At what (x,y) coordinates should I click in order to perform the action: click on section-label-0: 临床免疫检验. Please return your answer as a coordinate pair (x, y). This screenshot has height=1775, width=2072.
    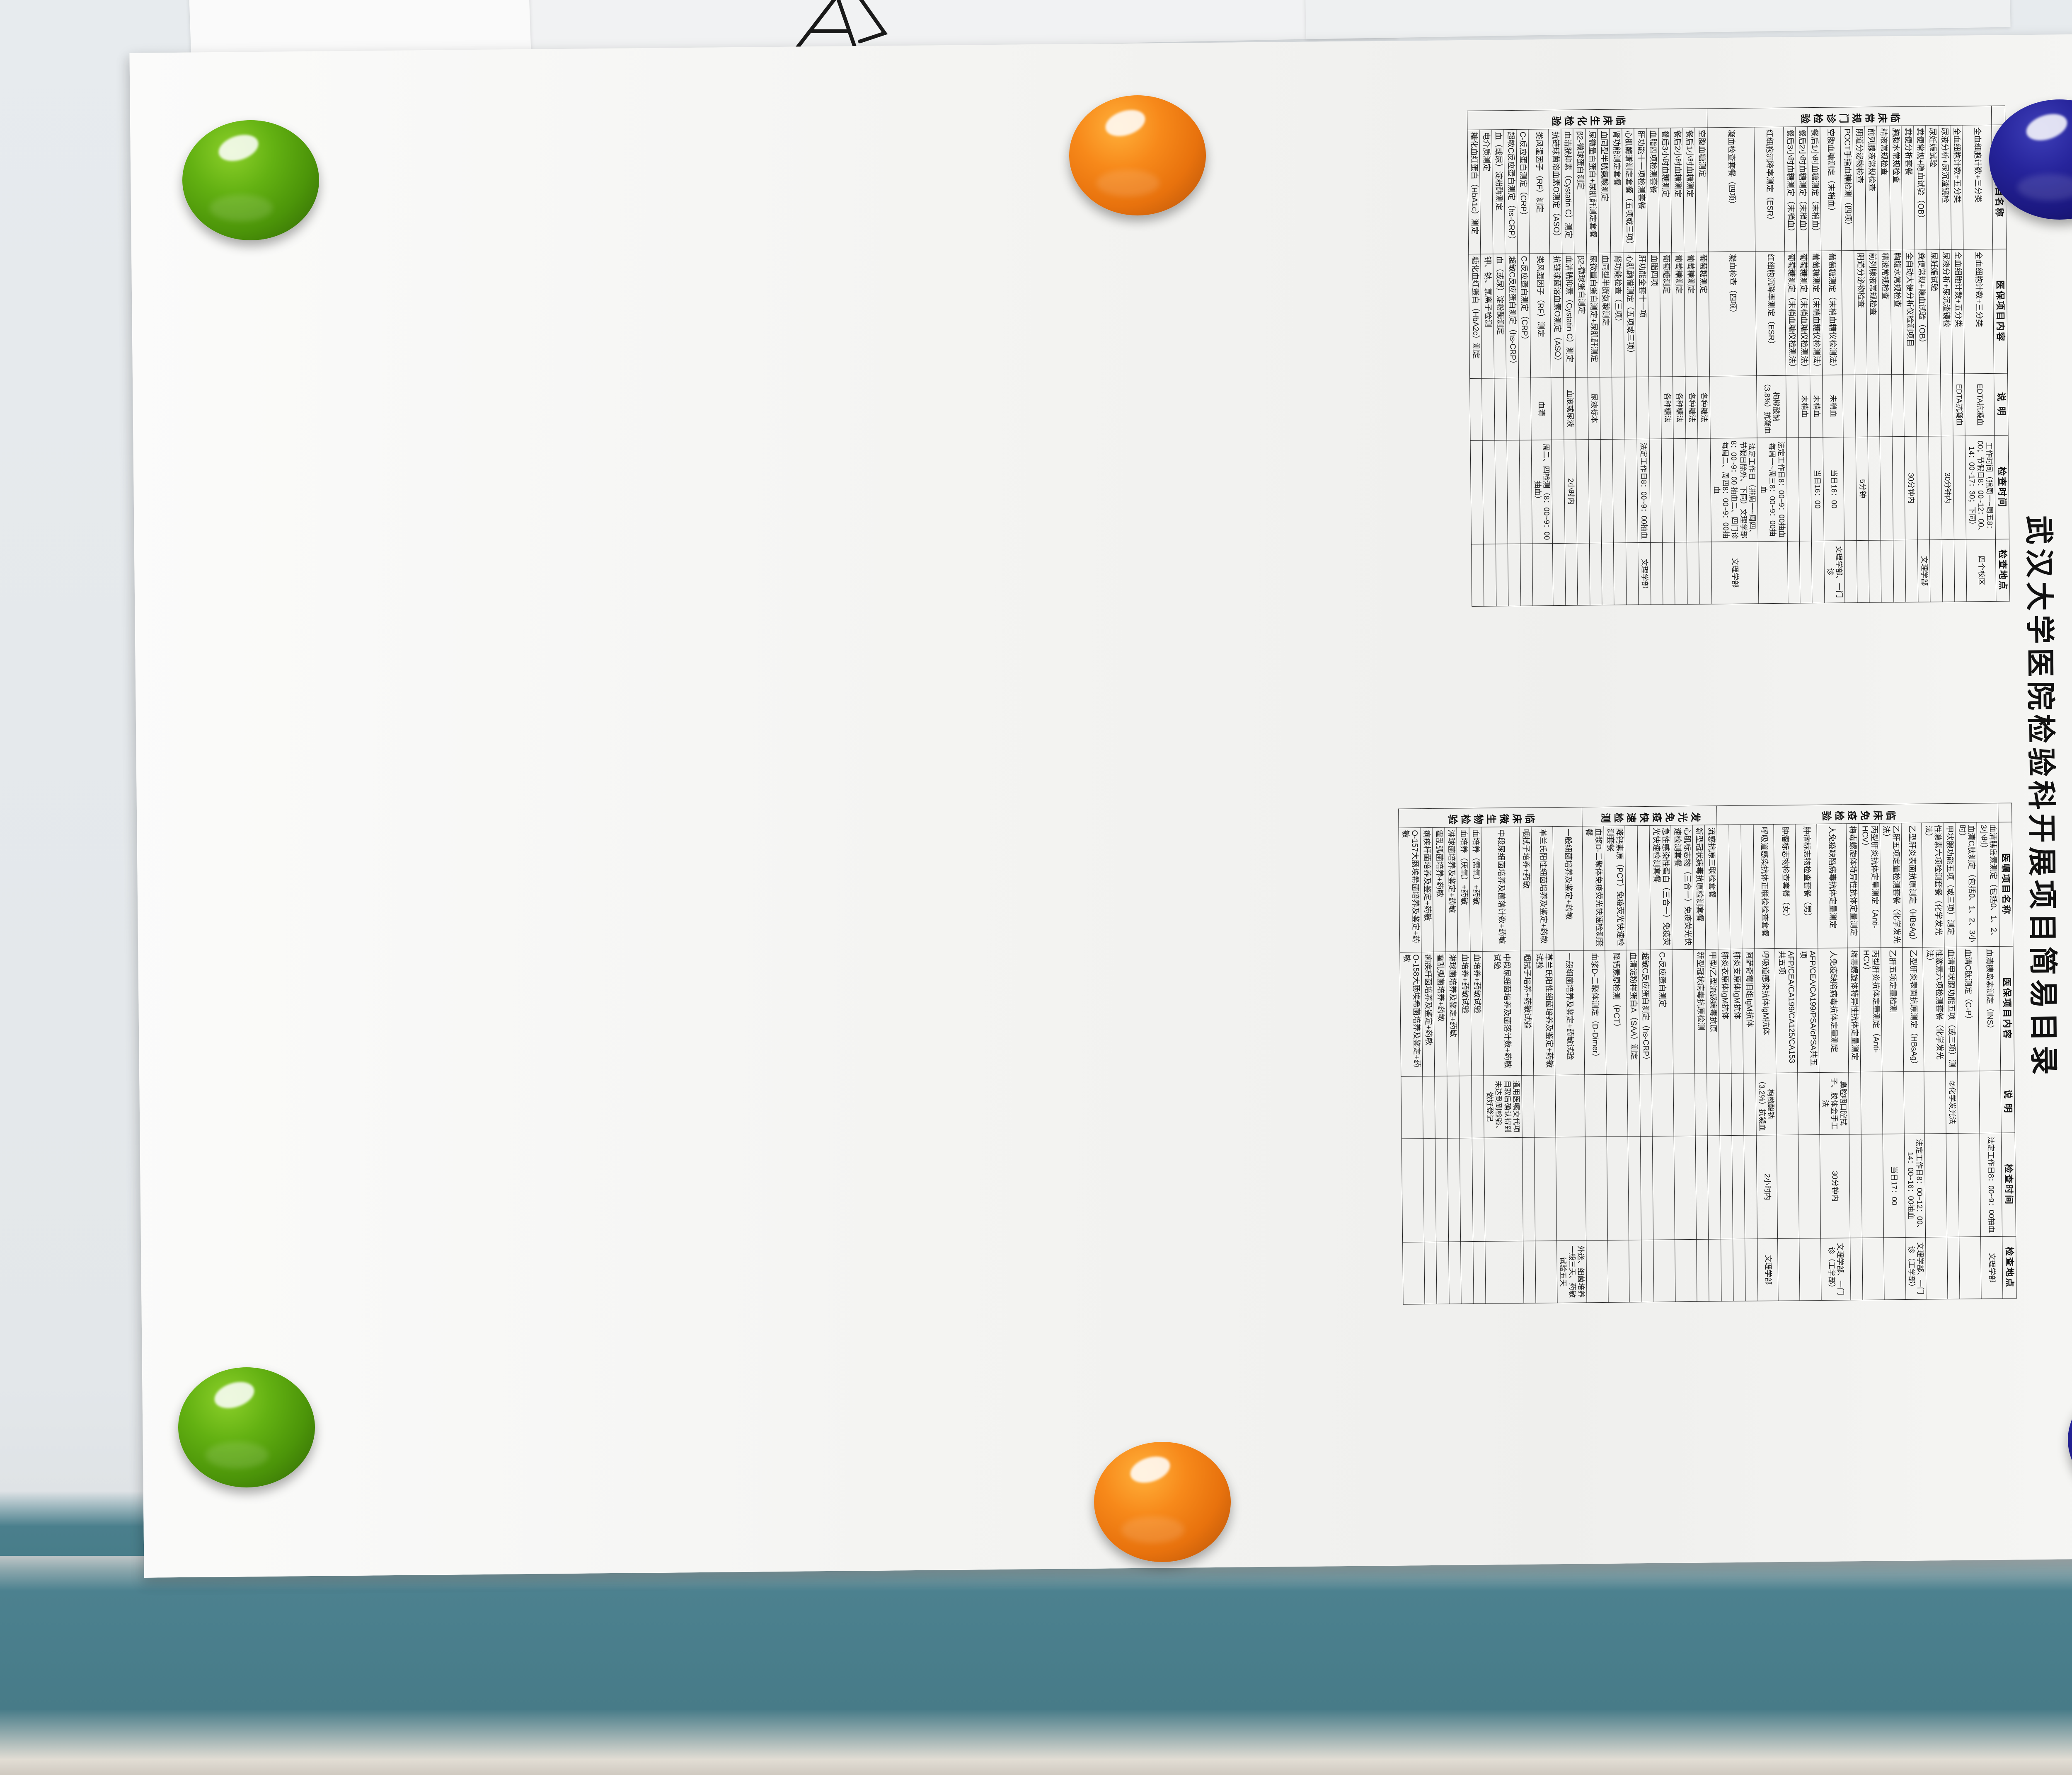
    Looking at the image, I should click on (1857, 814).